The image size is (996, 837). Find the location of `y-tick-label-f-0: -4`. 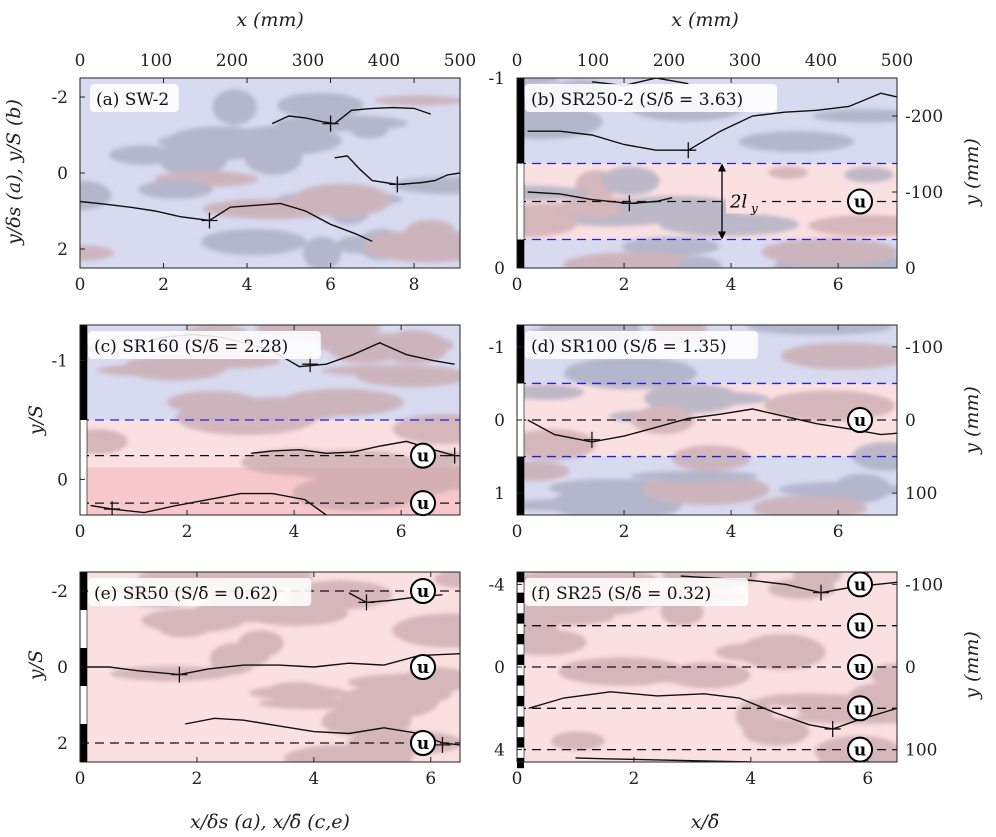

y-tick-label-f-0: -4 is located at coordinates (496, 585).